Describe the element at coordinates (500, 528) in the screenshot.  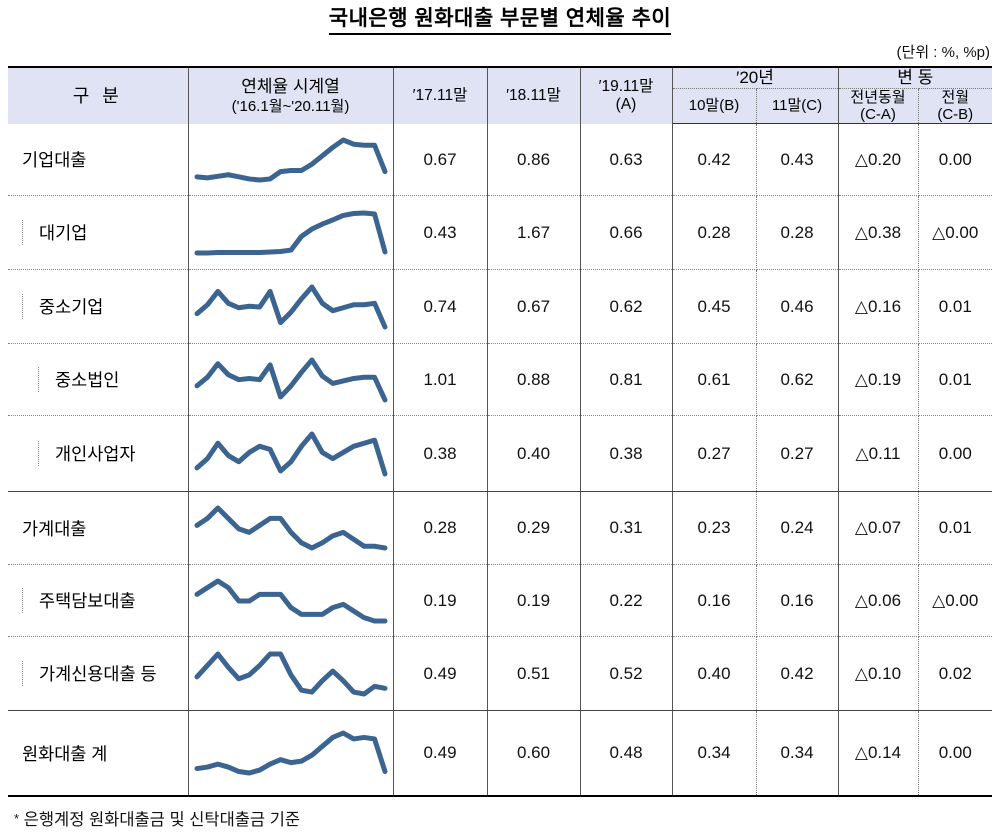
I see `table-row: 가계대출 0.28 0.29 0.31 0.23 0.24 △0.07 0.01` at that location.